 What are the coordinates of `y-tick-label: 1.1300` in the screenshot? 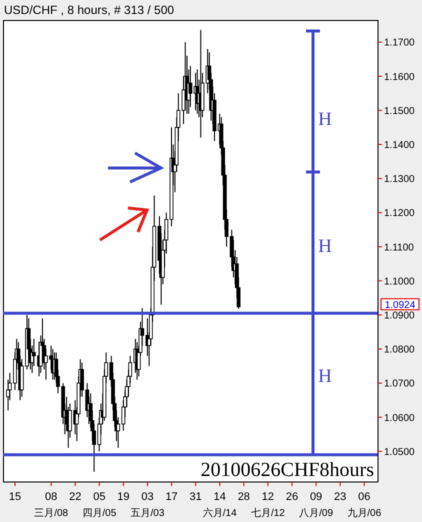 It's located at (400, 180).